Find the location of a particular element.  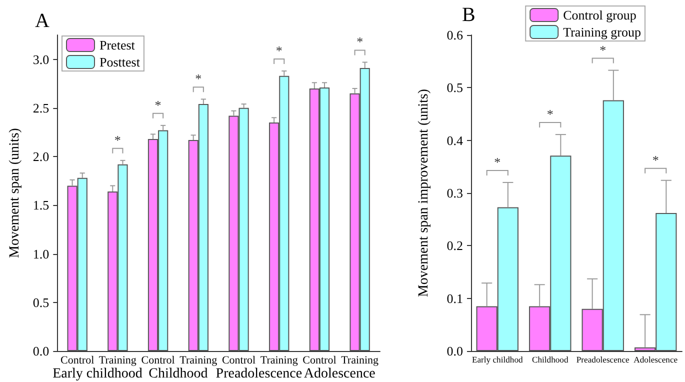

text: Early childhood is located at coordinates (97, 374).